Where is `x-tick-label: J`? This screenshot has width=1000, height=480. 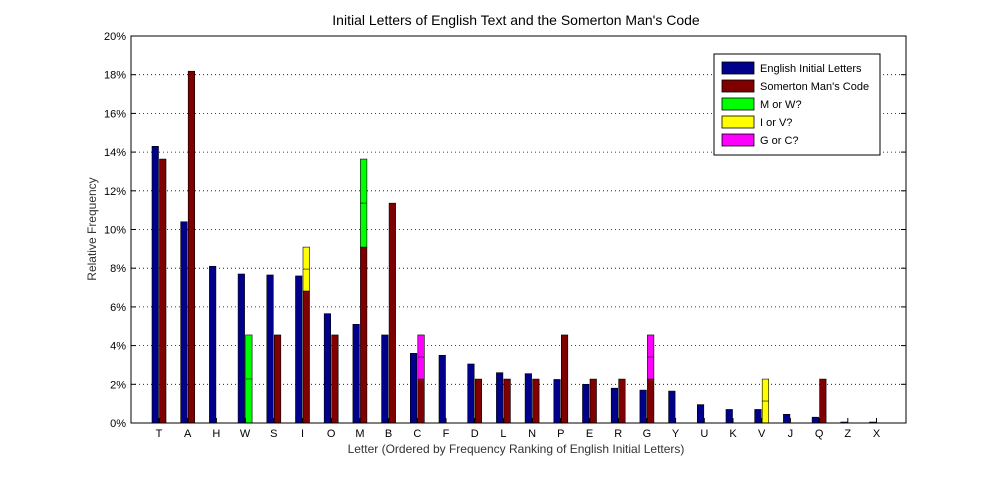
x-tick-label: J is located at coordinates (791, 434).